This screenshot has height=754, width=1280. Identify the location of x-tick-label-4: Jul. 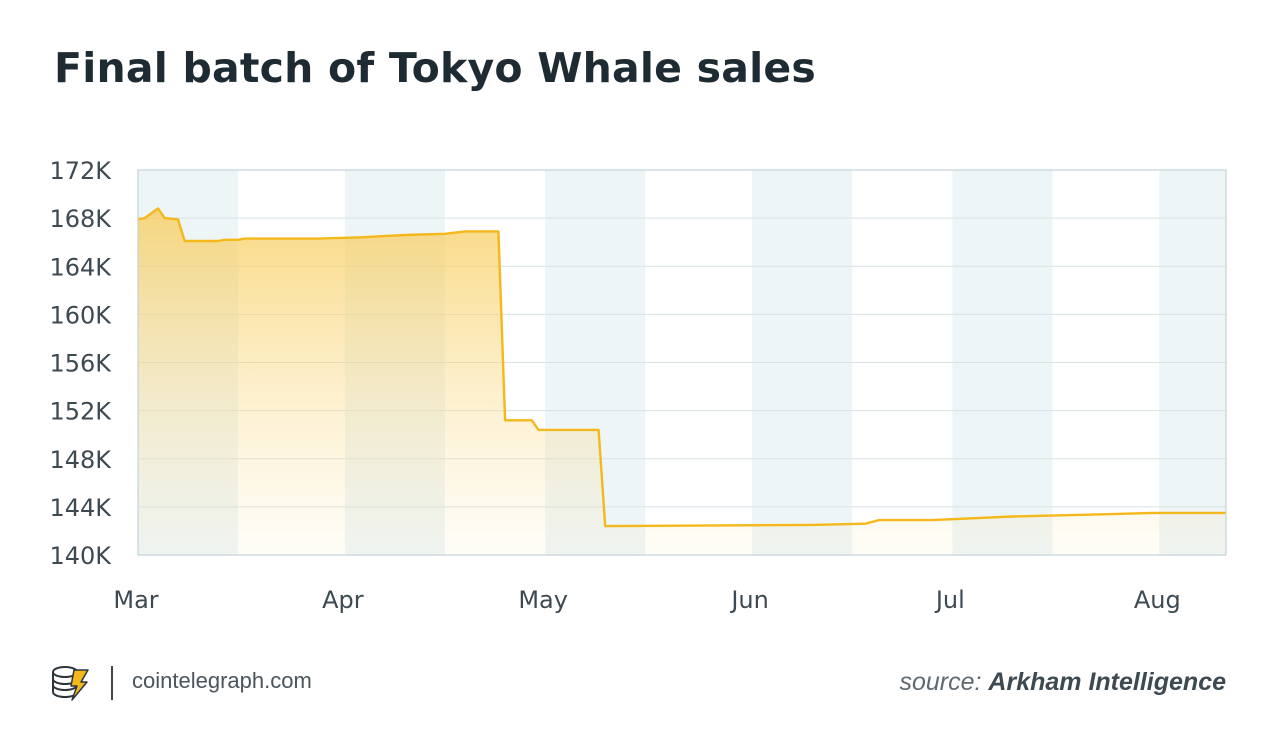
(949, 600).